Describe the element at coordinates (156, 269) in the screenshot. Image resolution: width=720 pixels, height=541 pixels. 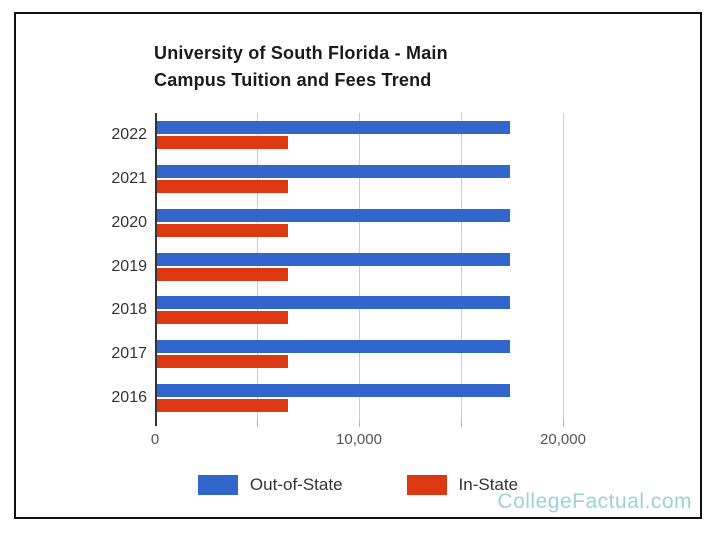
I see `y-axis-line` at that location.